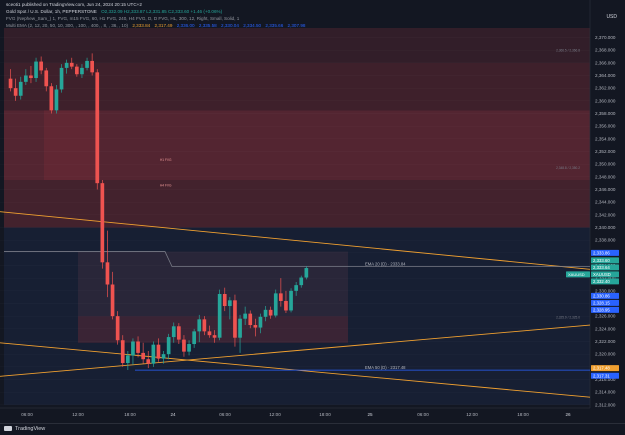 The width and height of the screenshot is (625, 435). Describe the element at coordinates (51, 11) in the screenshot. I see `symbol-title: Gold Spot / U.S. Dollar, 1h, PEPPERSTONE` at that location.